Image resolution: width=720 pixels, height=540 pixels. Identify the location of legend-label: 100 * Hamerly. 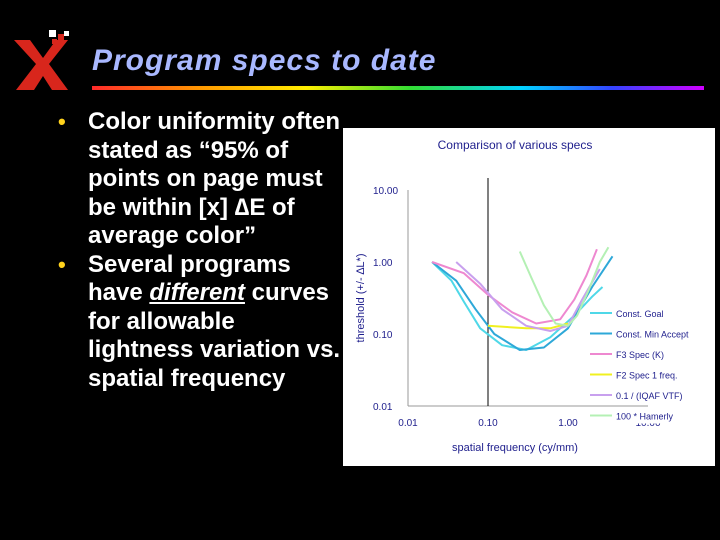
(645, 417).